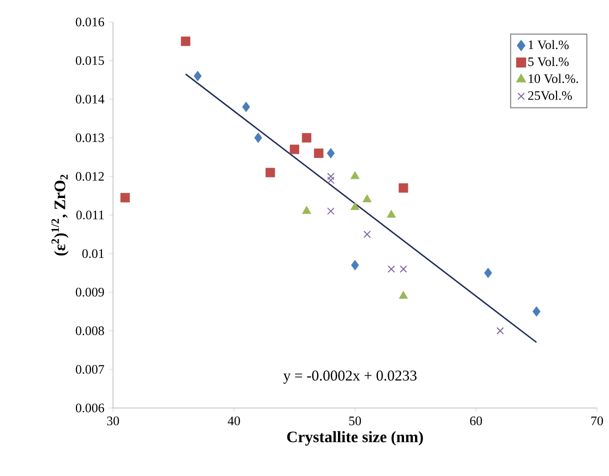 The image size is (609, 476). I want to click on y-axis-title: (ε$^{2}$)$^{1/2}$, ZrO$_{2}$, so click(60, 215).